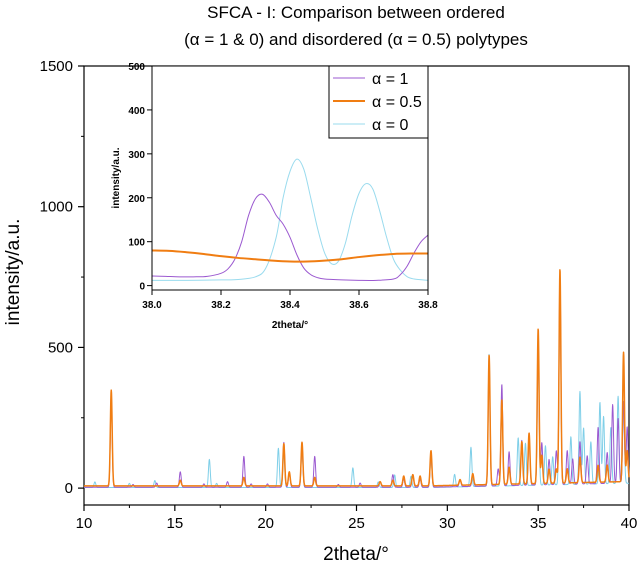 This screenshot has width=640, height=576. I want to click on main-y-tick-label: 0, so click(69, 488).